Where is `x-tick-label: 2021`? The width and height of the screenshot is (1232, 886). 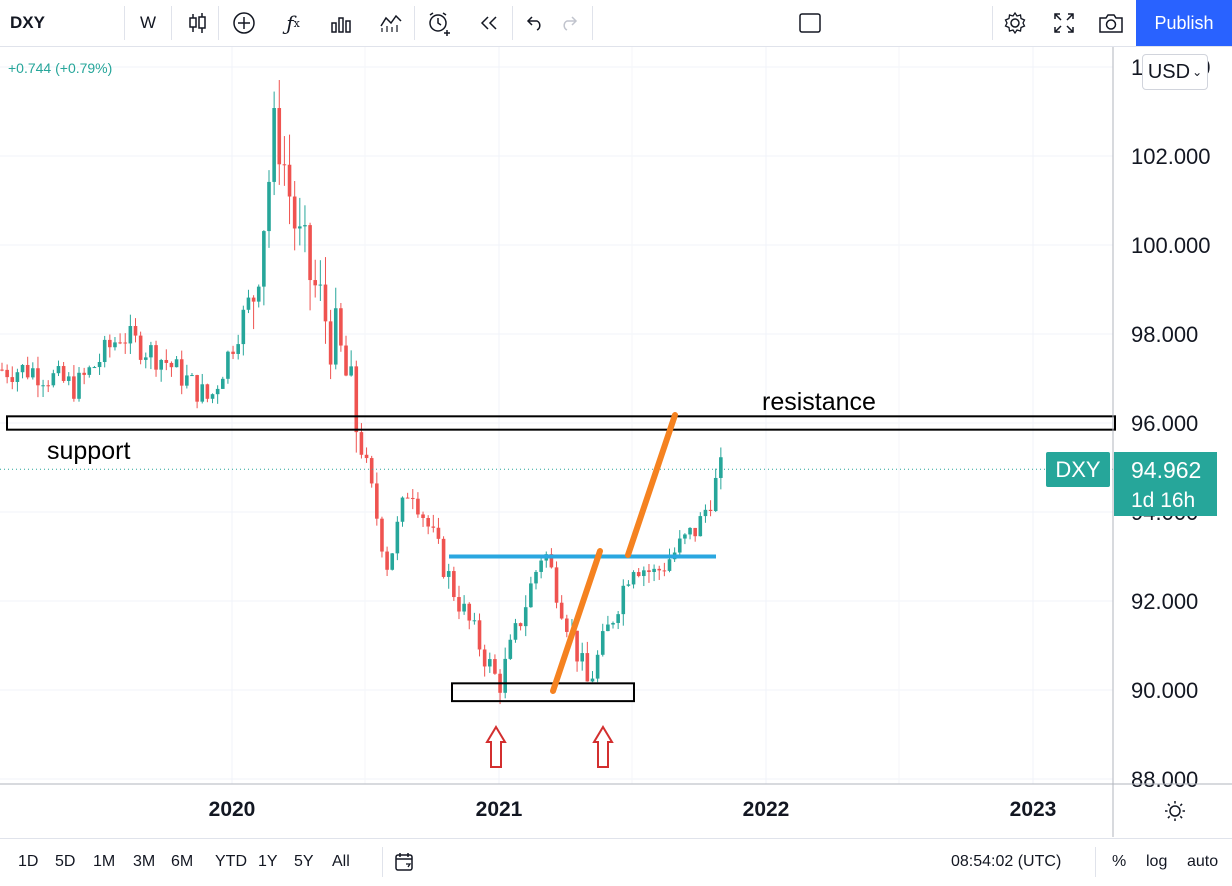 x-tick-label: 2021 is located at coordinates (499, 809).